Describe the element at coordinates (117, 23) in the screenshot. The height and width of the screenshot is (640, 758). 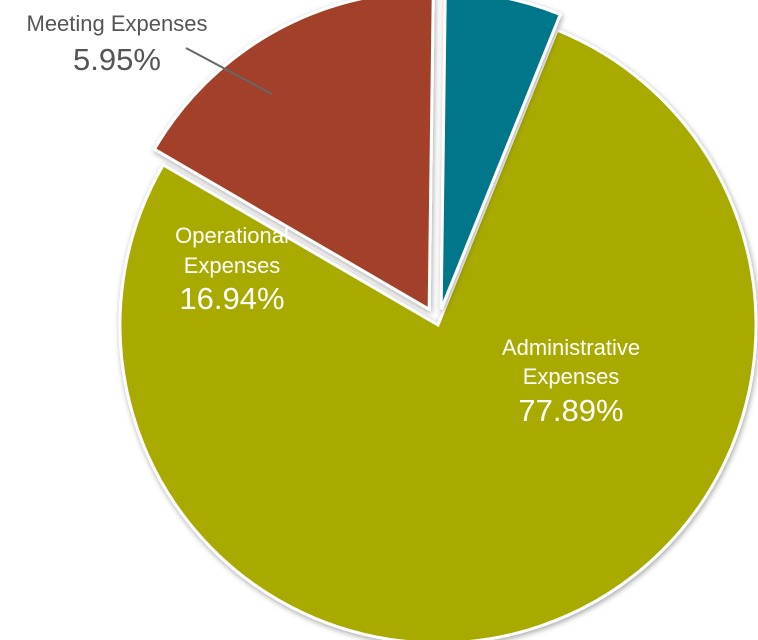
I see `slice-label-meeting-line1: Meeting Expenses` at that location.